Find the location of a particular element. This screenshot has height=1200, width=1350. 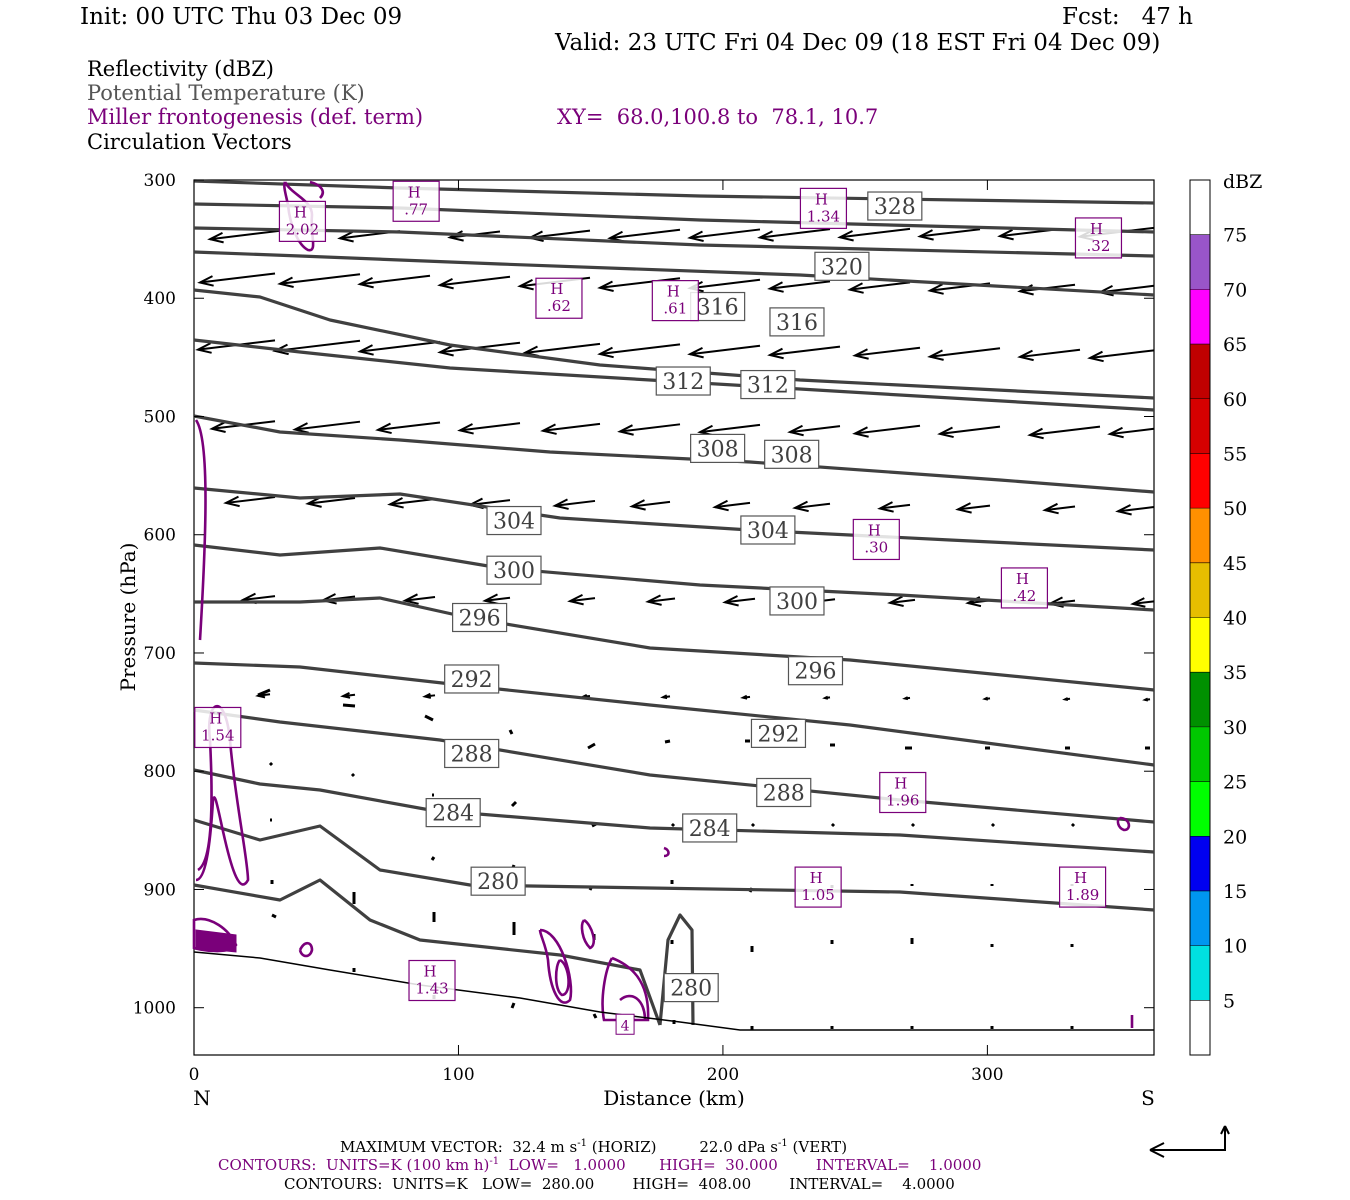

colorbar-label: 50 is located at coordinates (1235, 509).